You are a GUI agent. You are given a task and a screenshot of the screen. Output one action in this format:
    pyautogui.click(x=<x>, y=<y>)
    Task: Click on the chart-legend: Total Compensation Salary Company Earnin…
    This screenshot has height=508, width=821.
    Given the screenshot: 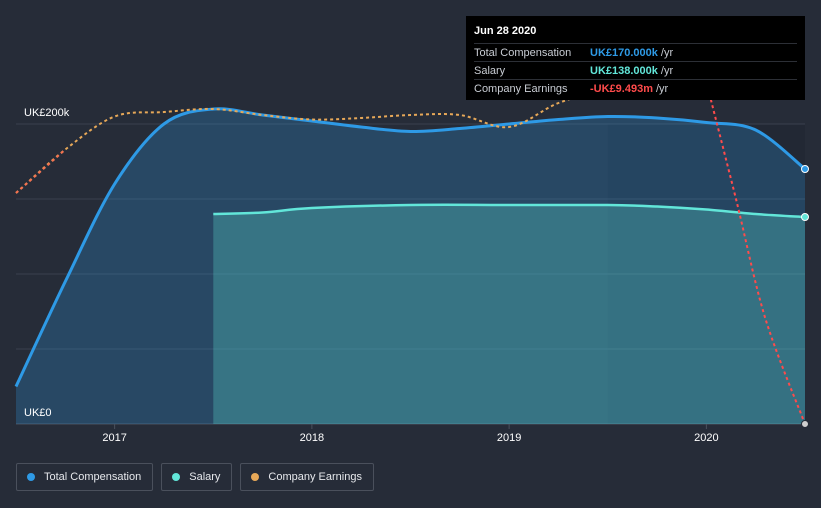 What is the action you would take?
    pyautogui.click(x=195, y=477)
    